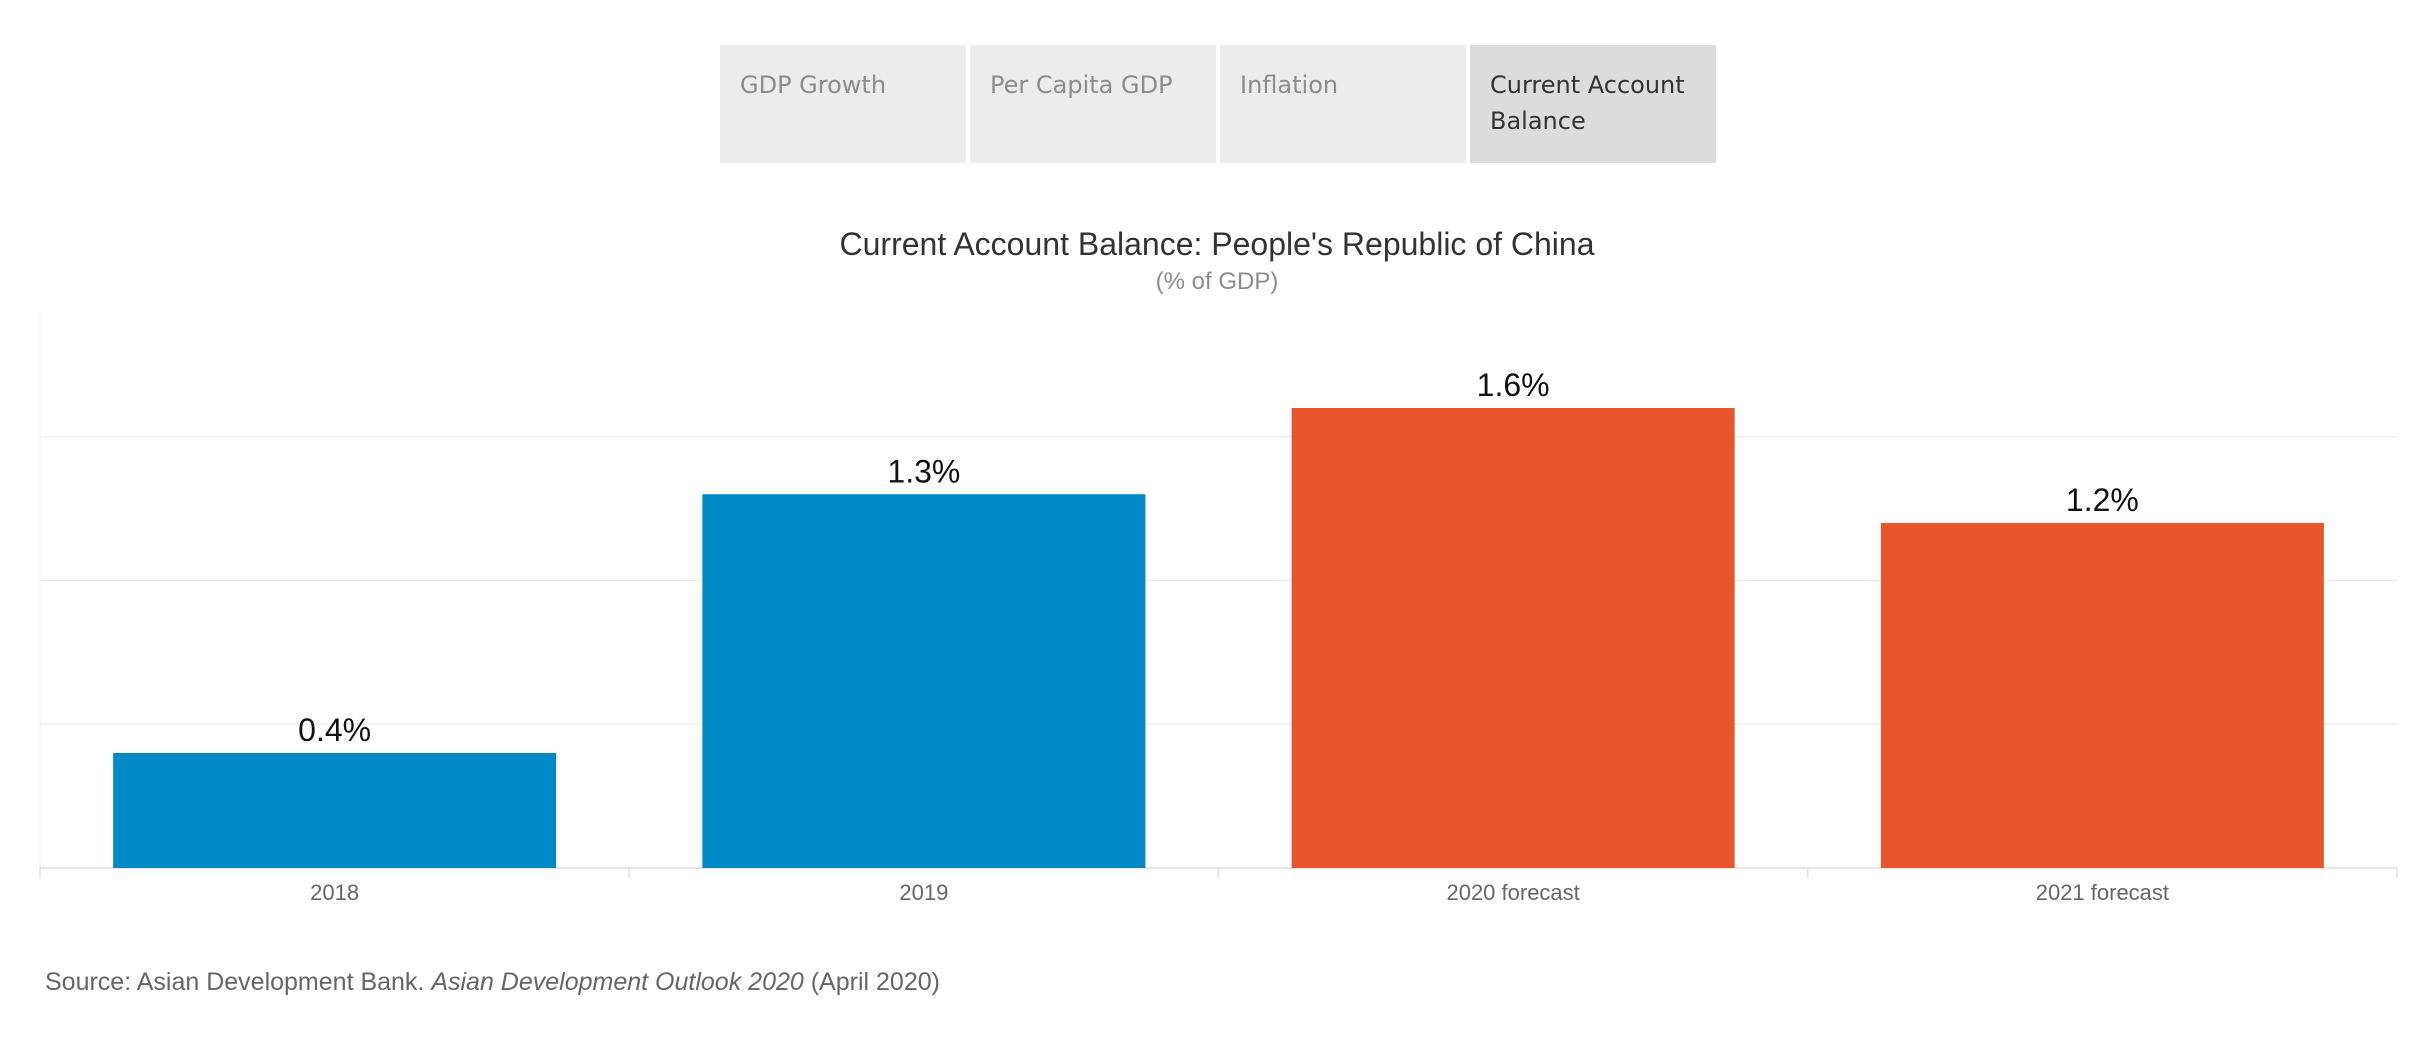 The image size is (2434, 1042). I want to click on x-tick-label: 2021 forecast, so click(2102, 892).